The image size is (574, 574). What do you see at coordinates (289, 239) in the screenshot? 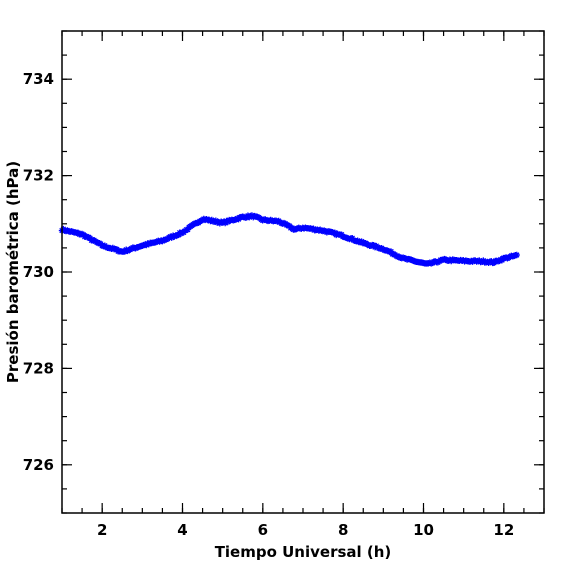
I see `data-points` at bounding box center [289, 239].